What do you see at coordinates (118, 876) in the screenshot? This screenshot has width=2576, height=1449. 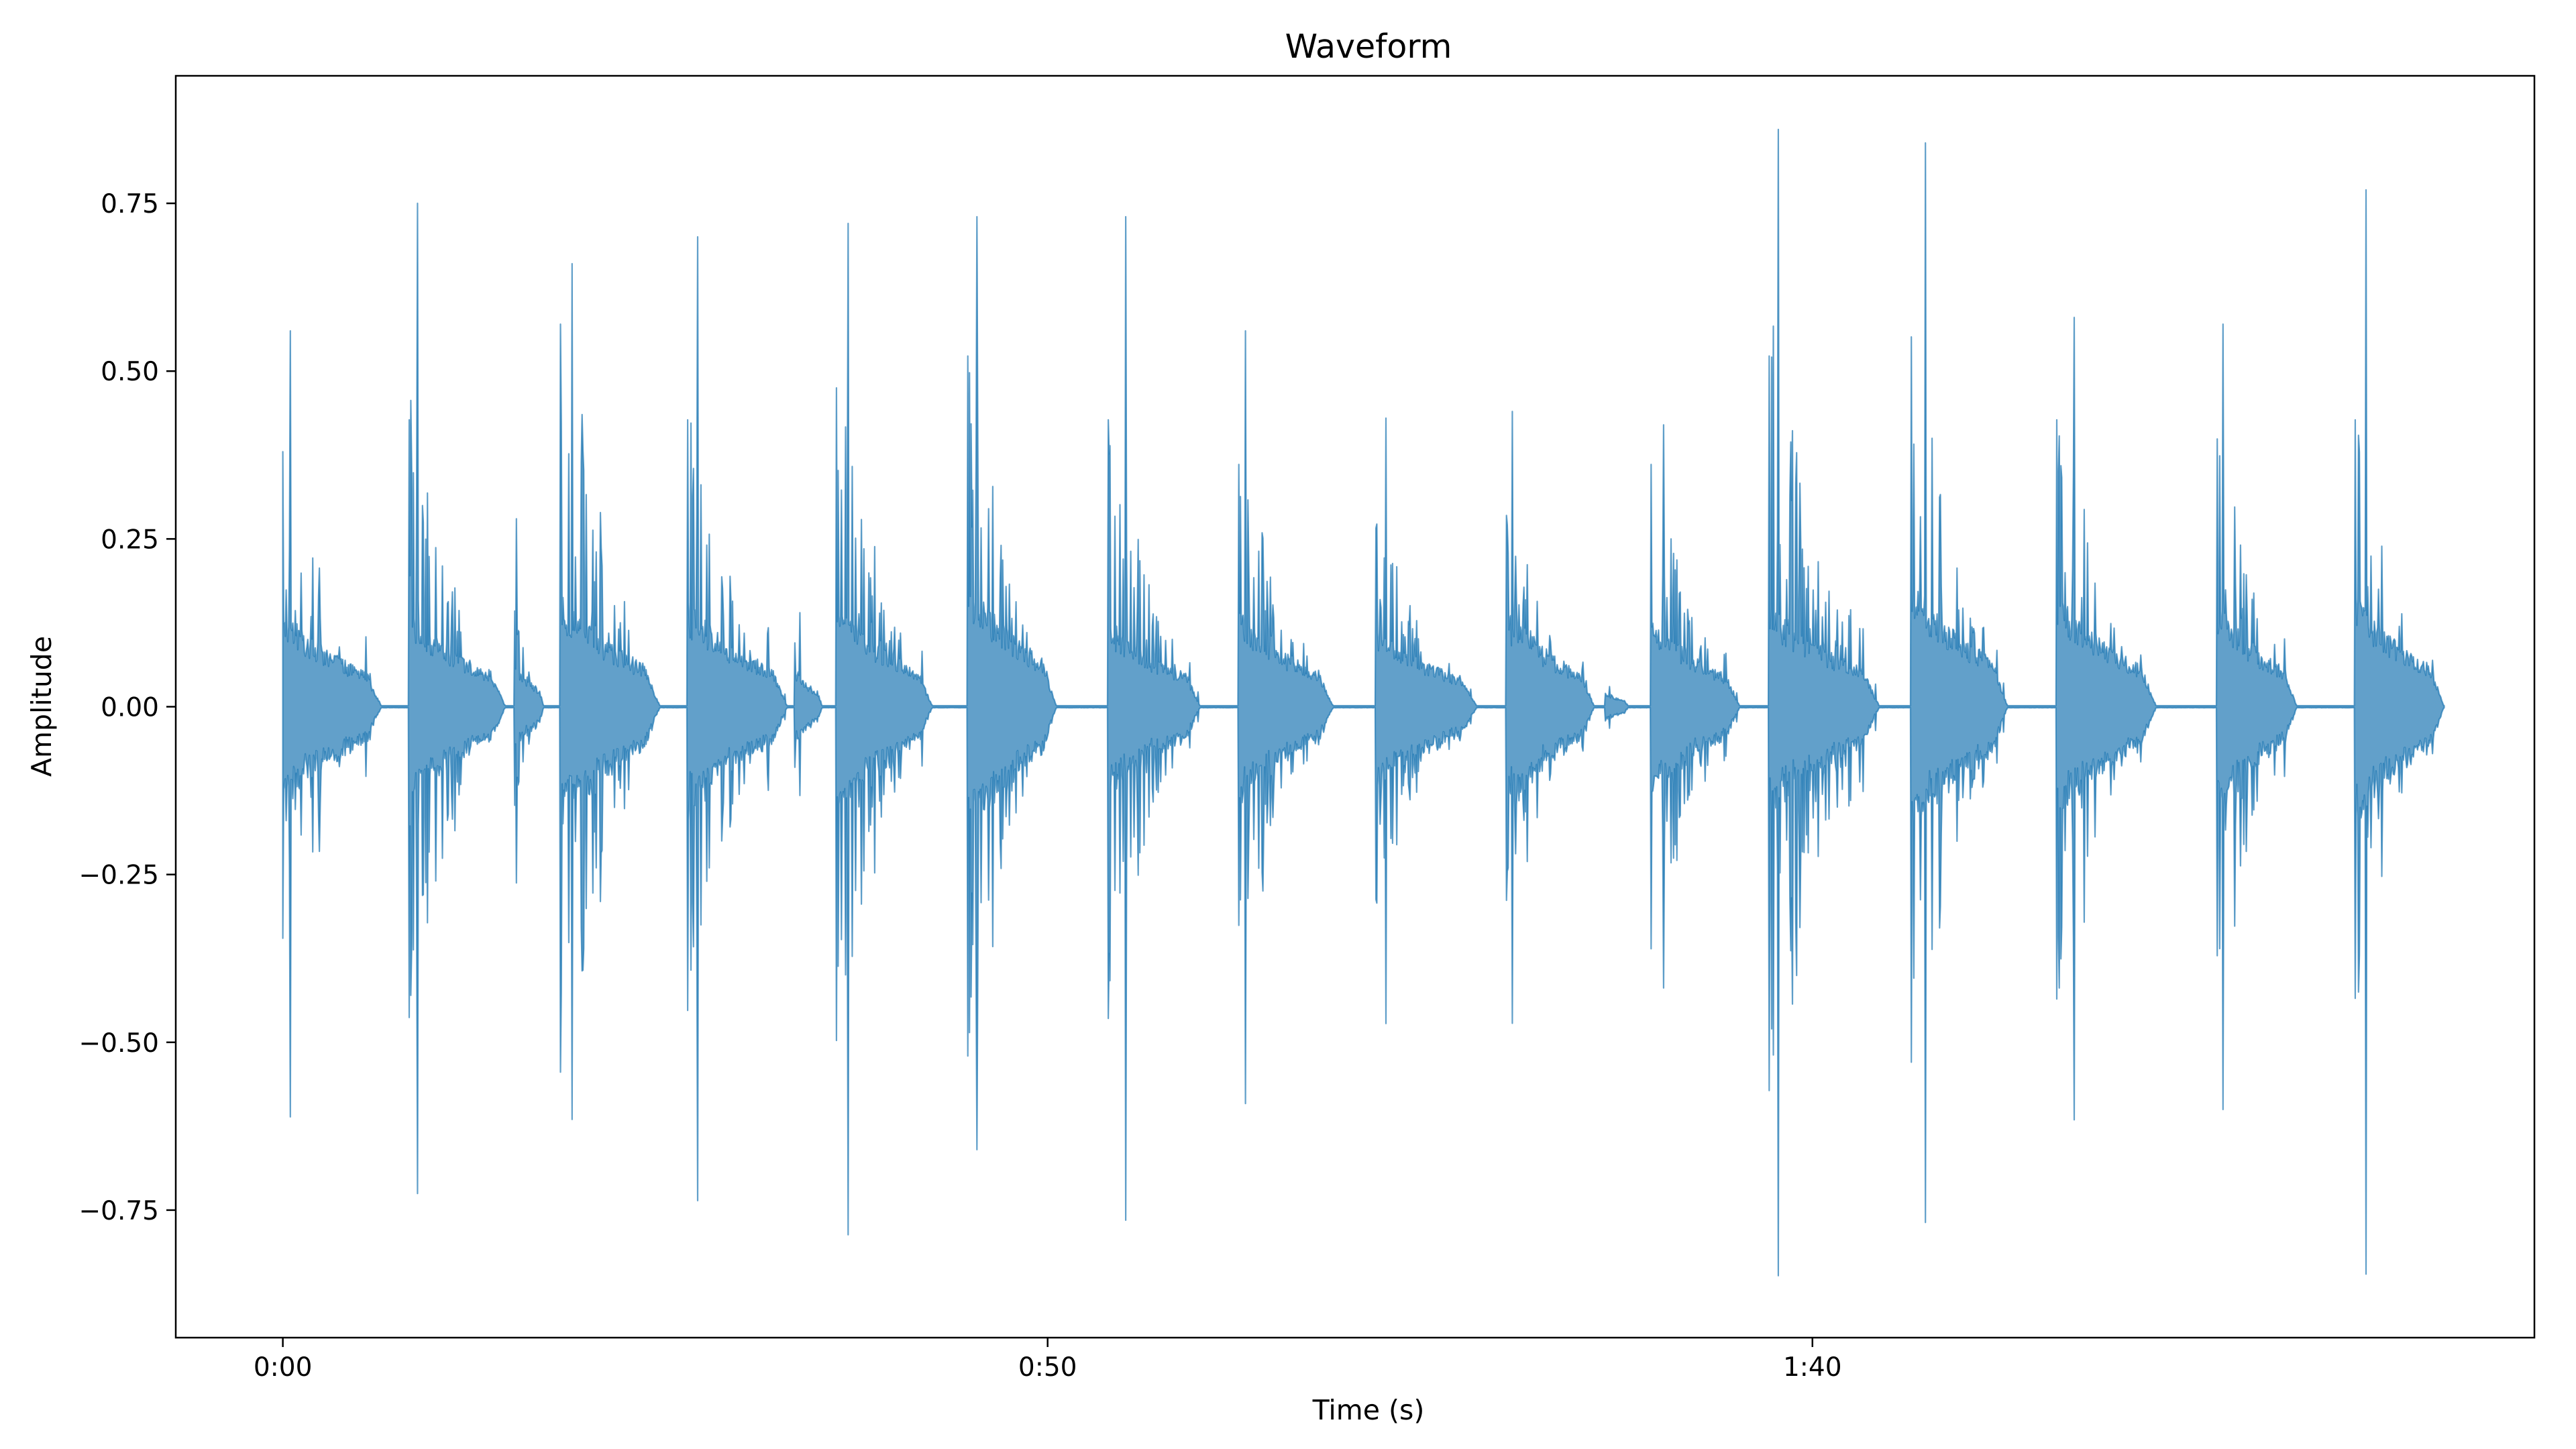 I see `y-tick-label: −0.25` at bounding box center [118, 876].